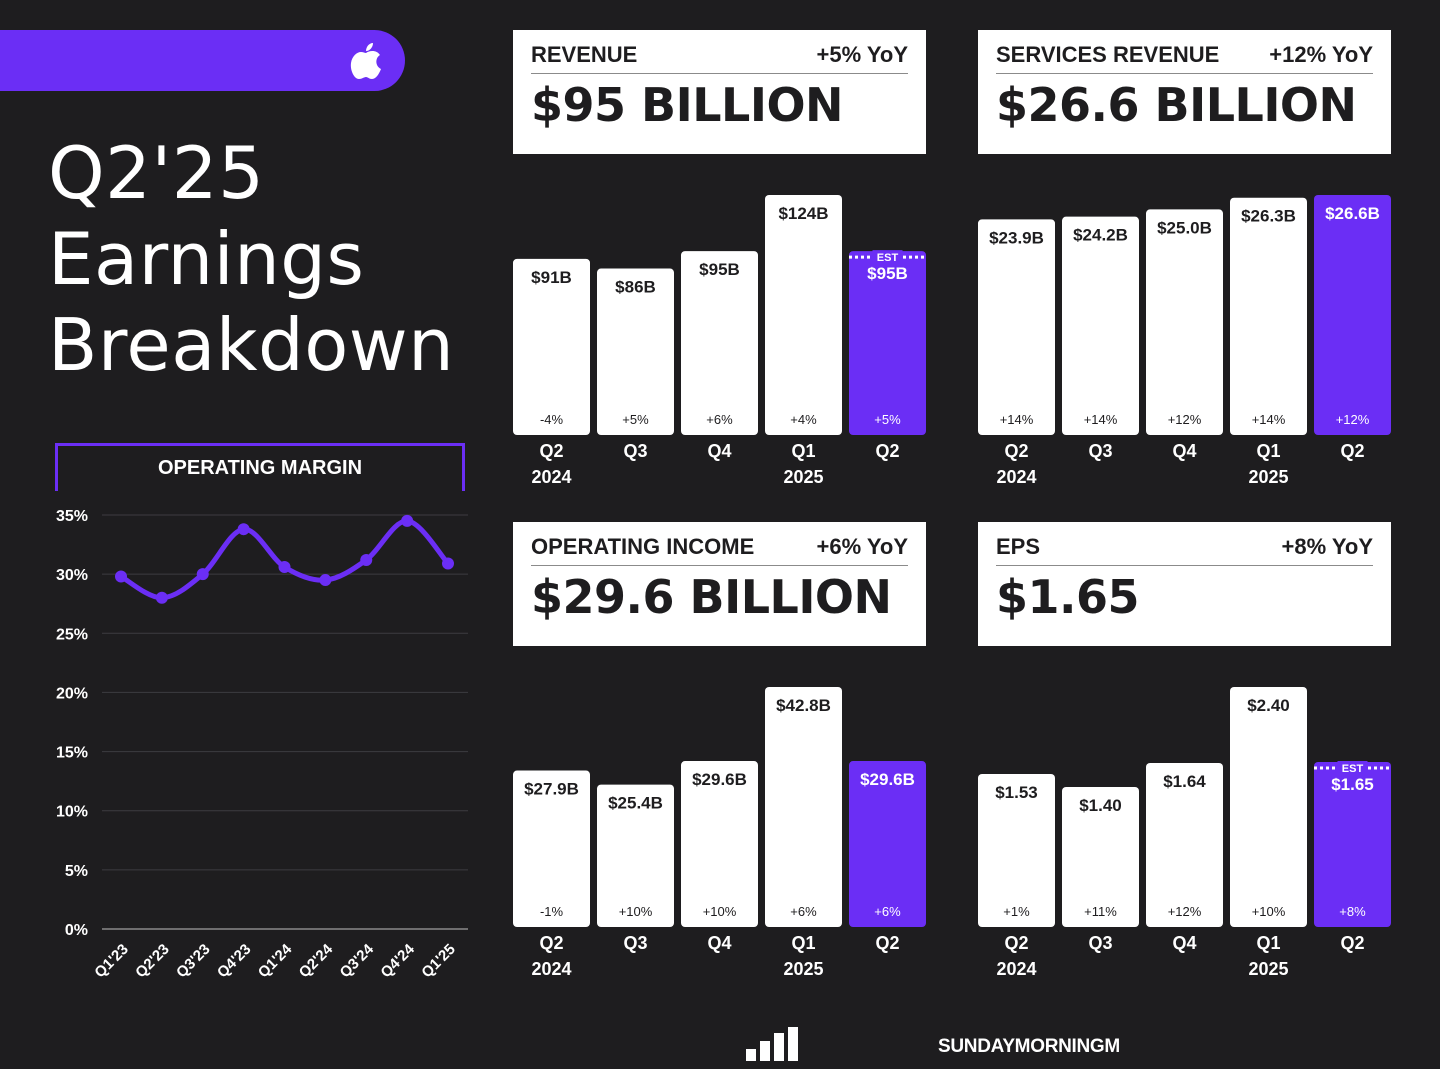 This screenshot has height=1069, width=1440. I want to click on revenue-yoy: +5% YoY, so click(862, 54).